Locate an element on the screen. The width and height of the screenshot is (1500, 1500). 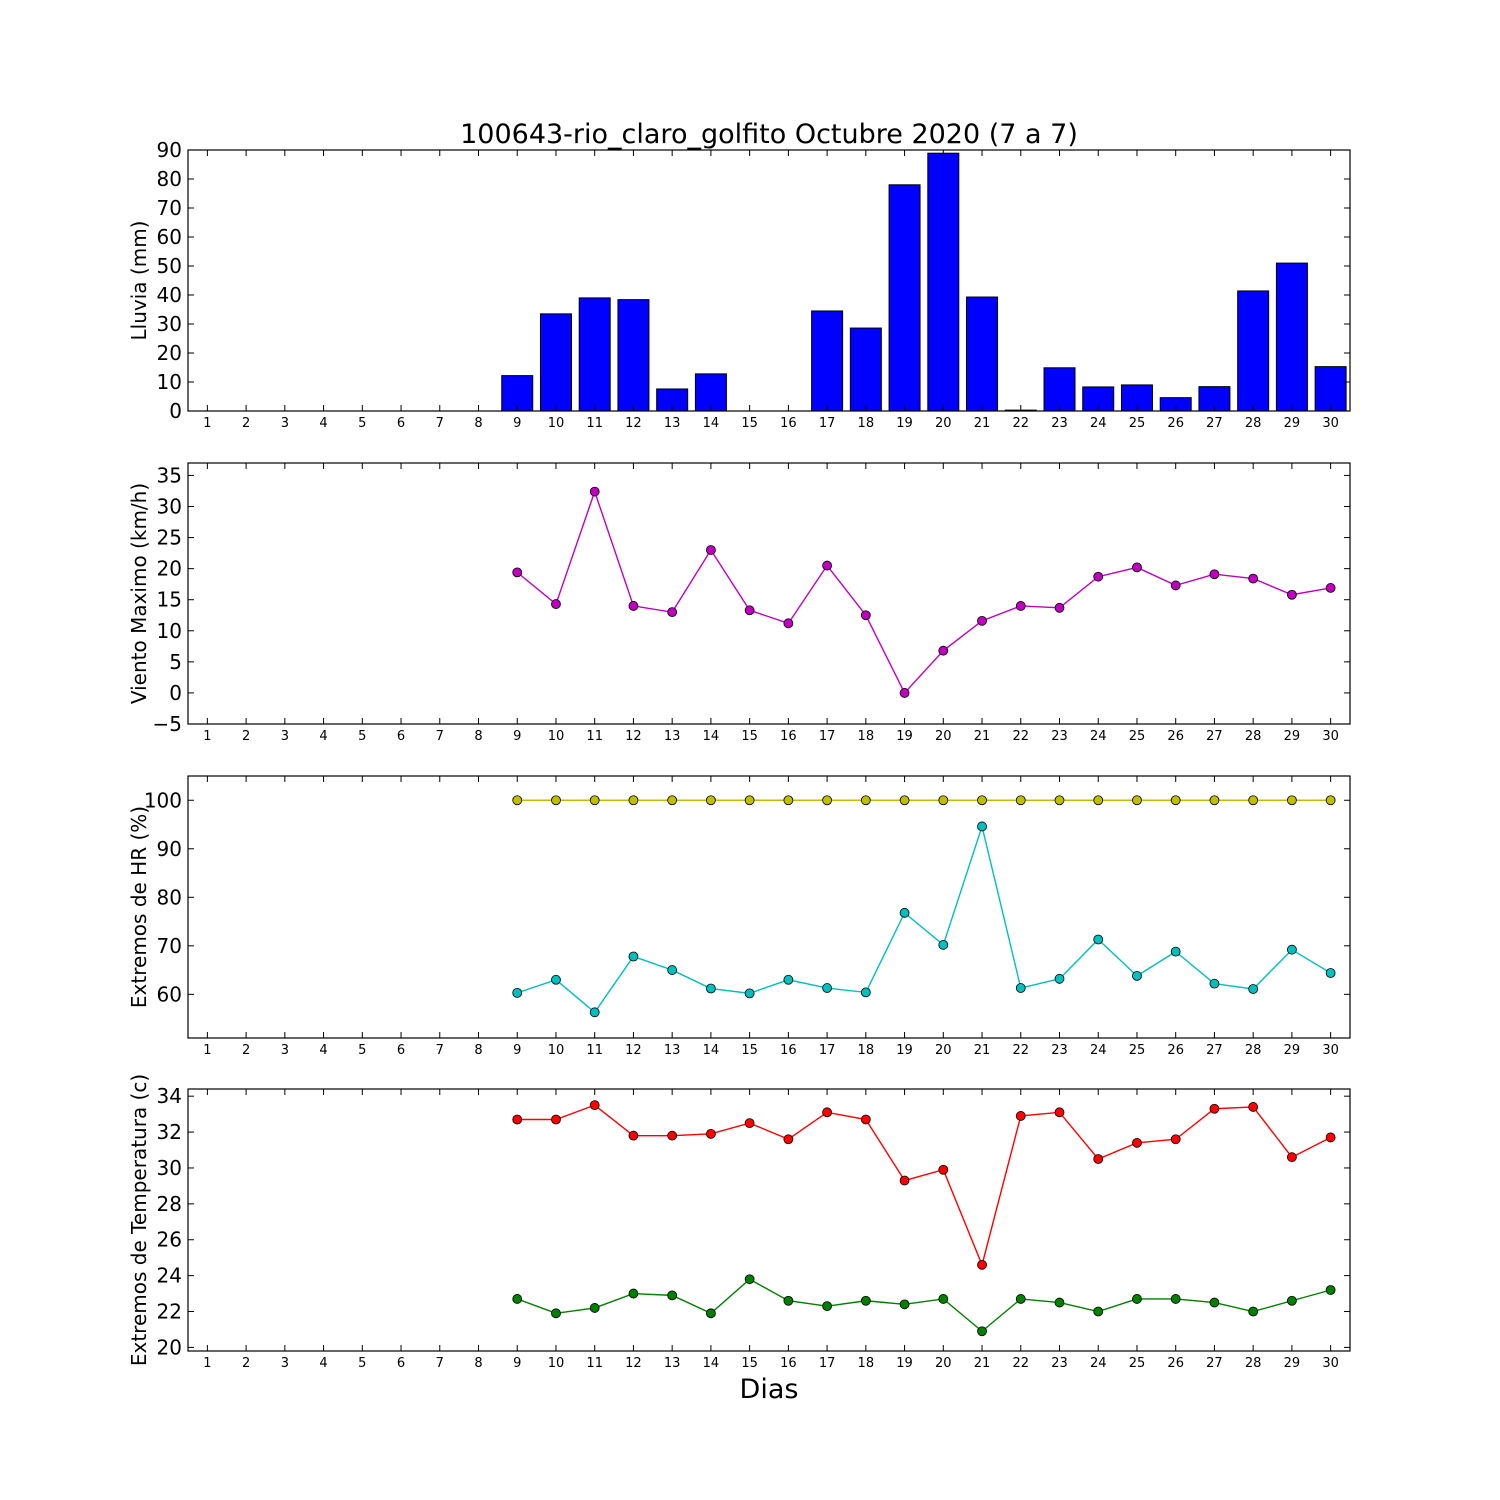
x-tick-label: 16 is located at coordinates (788, 736).